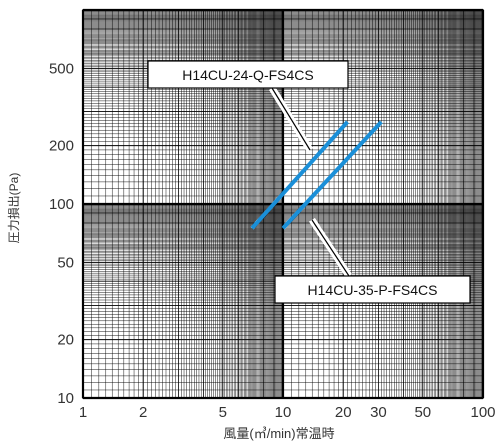 This screenshot has width=498, height=443. Describe the element at coordinates (61, 68) in the screenshot. I see `y-tick-label: 500` at that location.